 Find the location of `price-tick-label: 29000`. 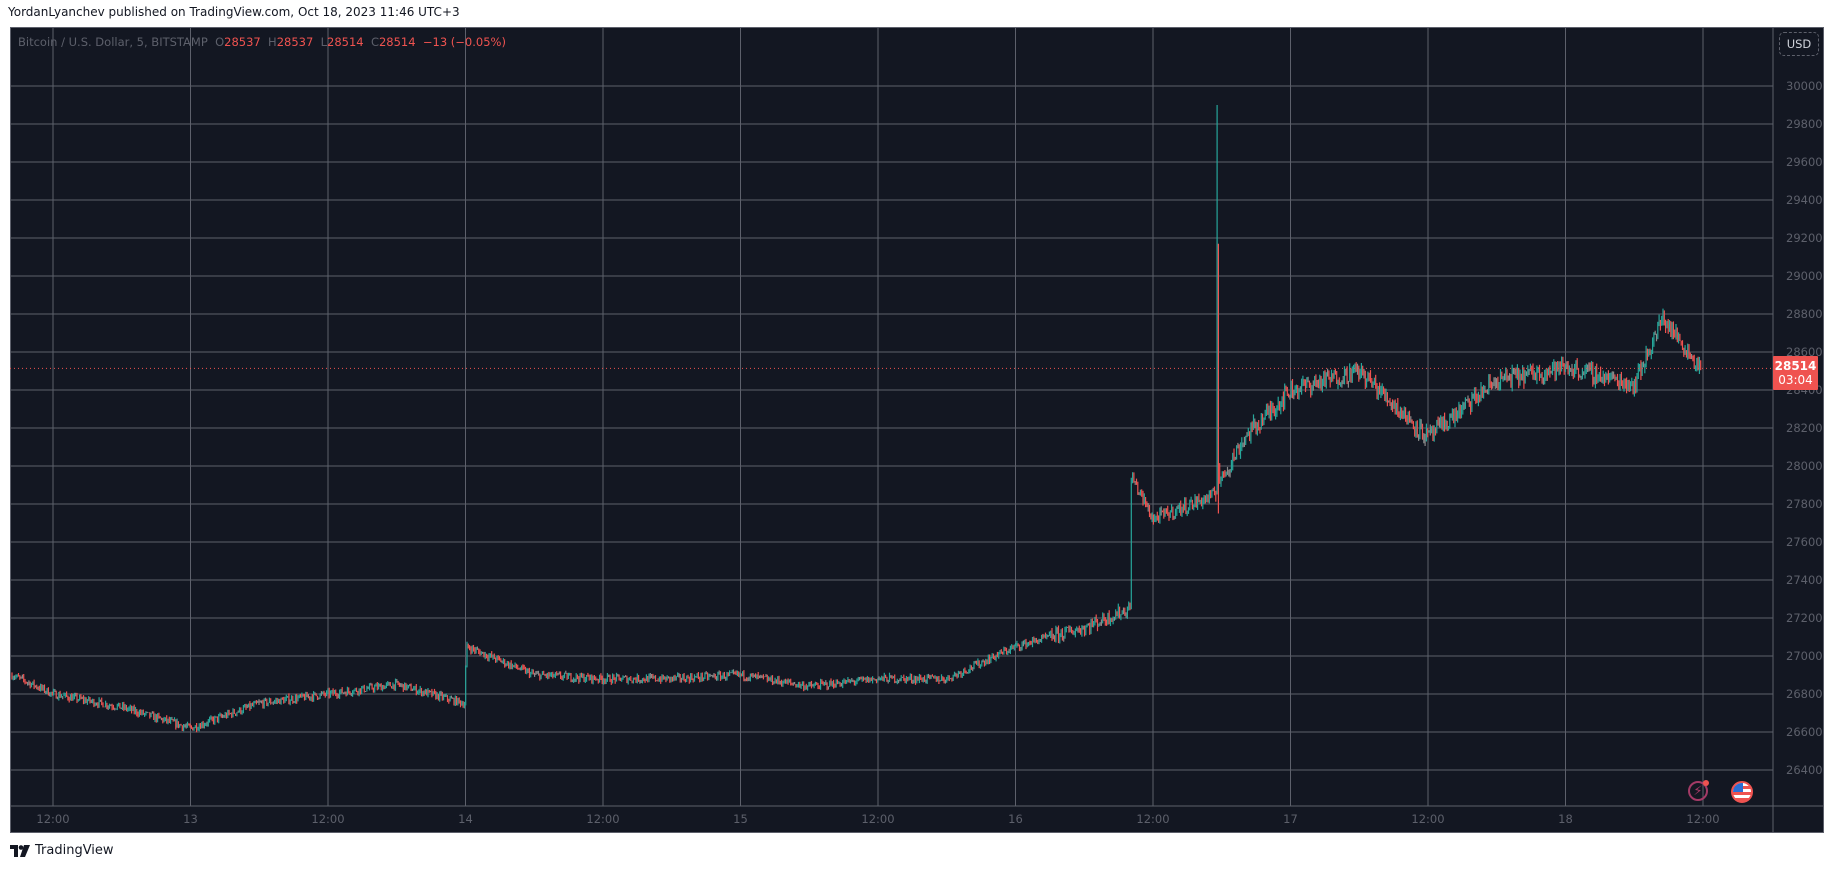

price-tick-label: 29000 is located at coordinates (1804, 276).